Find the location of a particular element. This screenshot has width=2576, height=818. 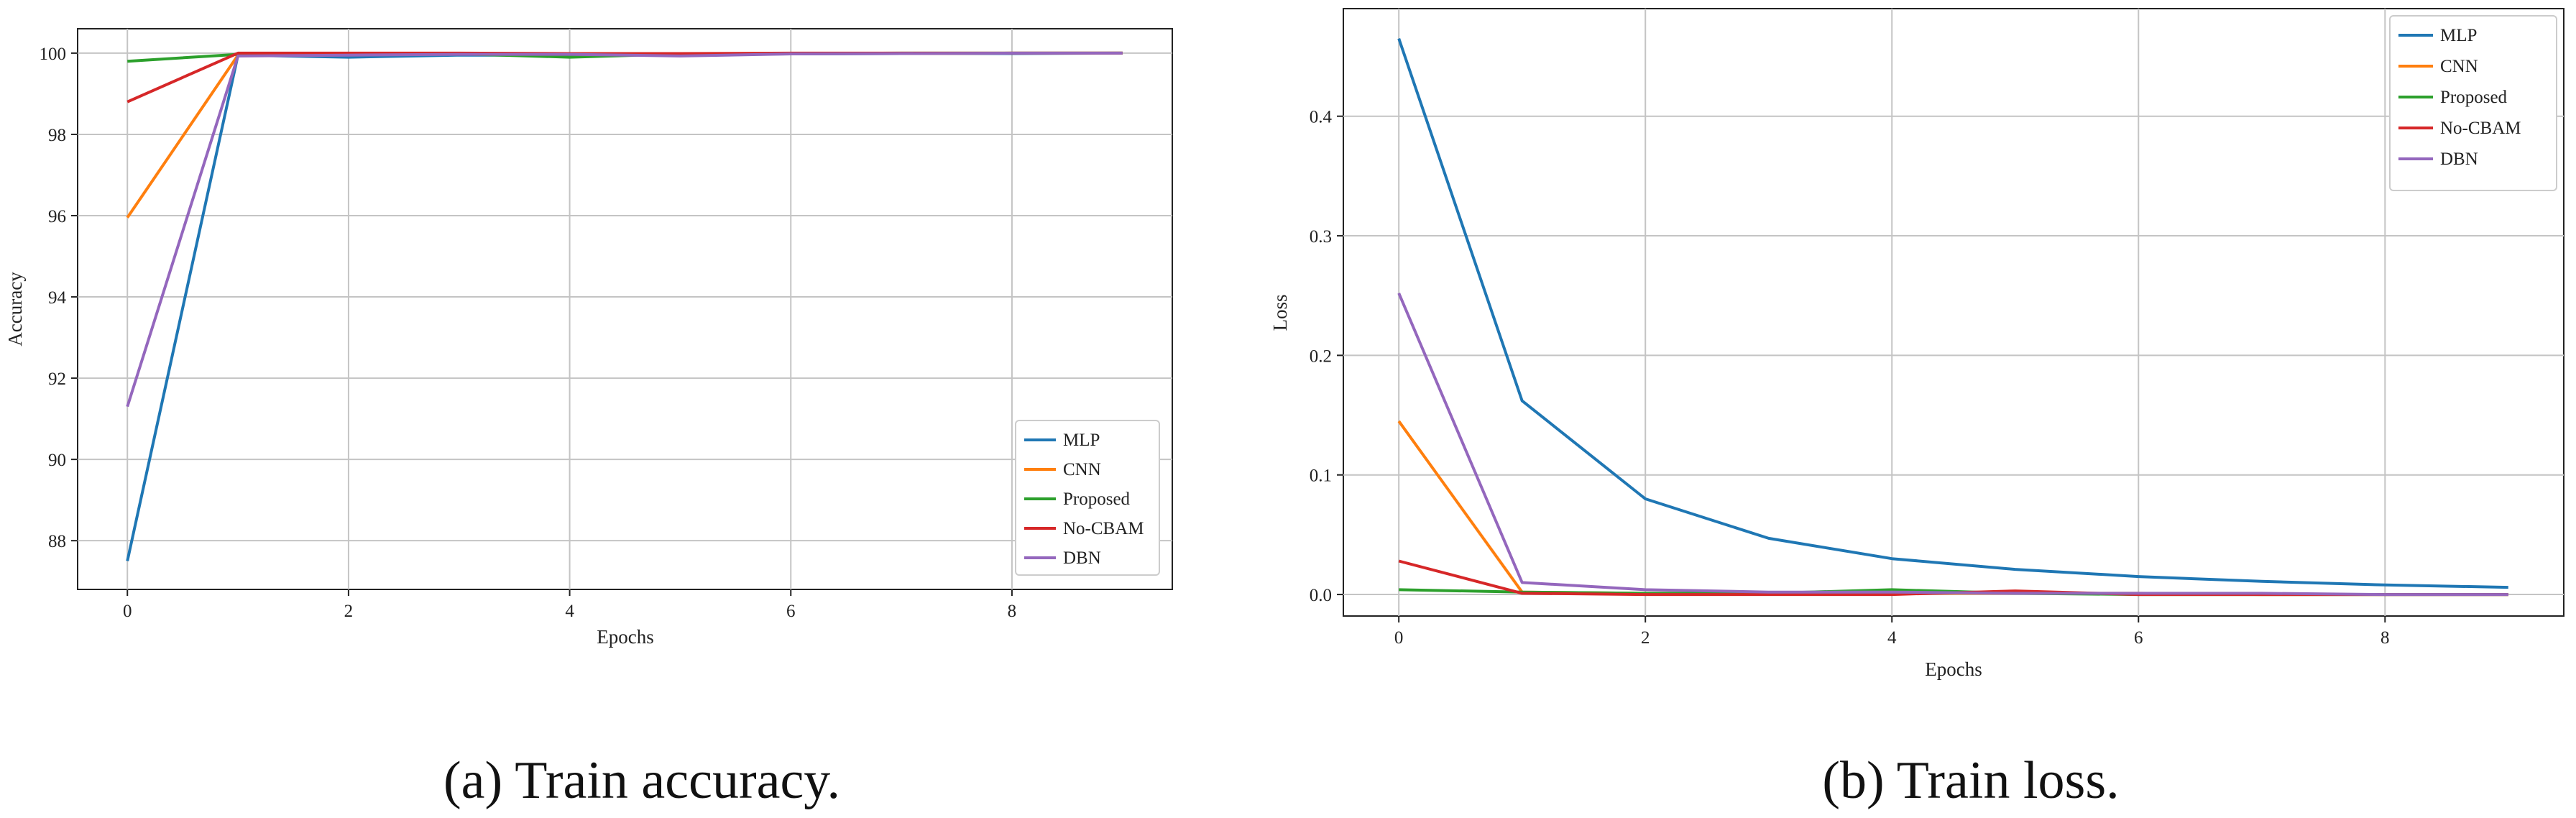

loss-x-tick-label: 8 is located at coordinates (2385, 638).